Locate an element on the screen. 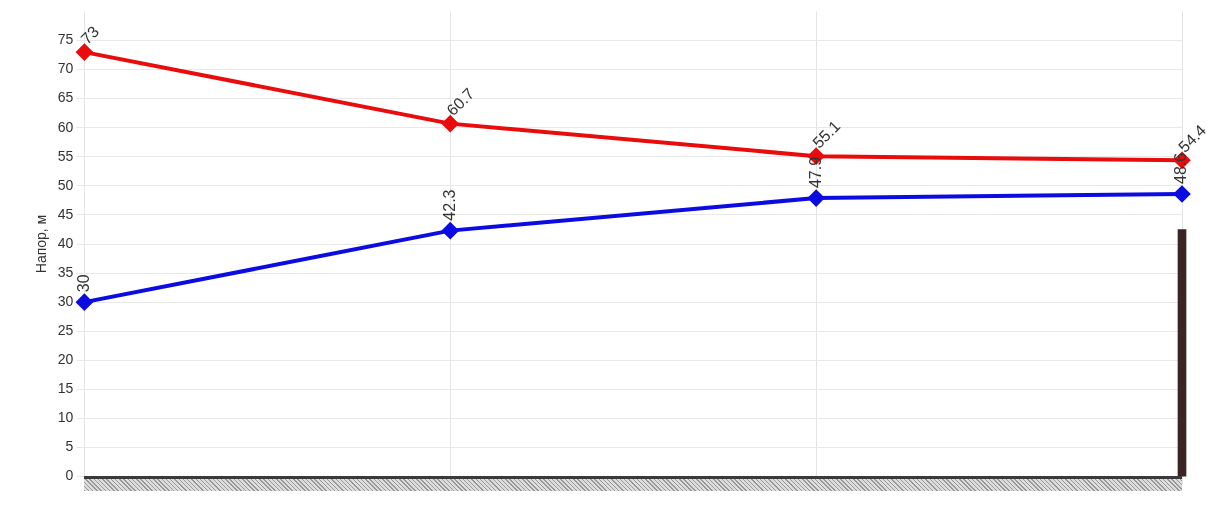 The image size is (1212, 505). y-tick-label: 60 is located at coordinates (65, 126).